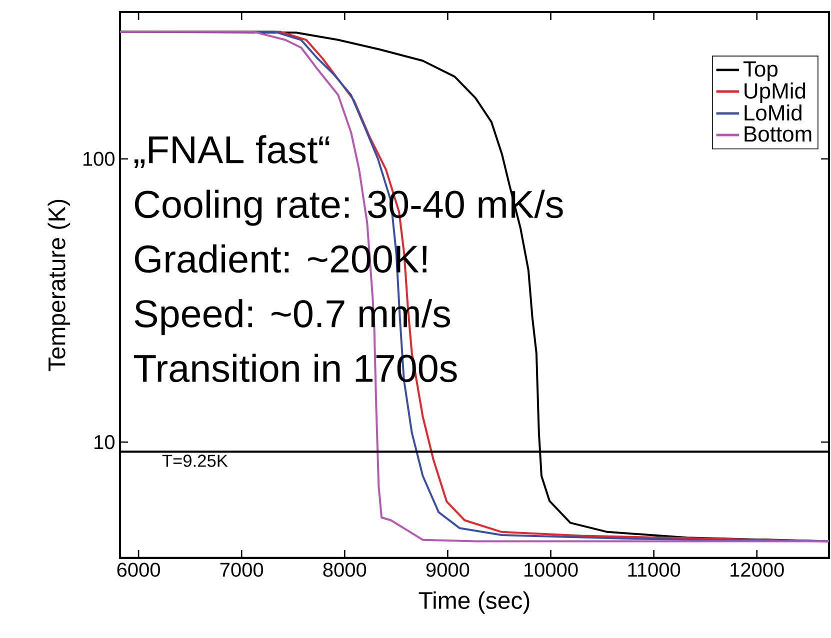 This screenshot has width=831, height=638. Describe the element at coordinates (775, 93) in the screenshot. I see `legend-label: UpMid` at that location.